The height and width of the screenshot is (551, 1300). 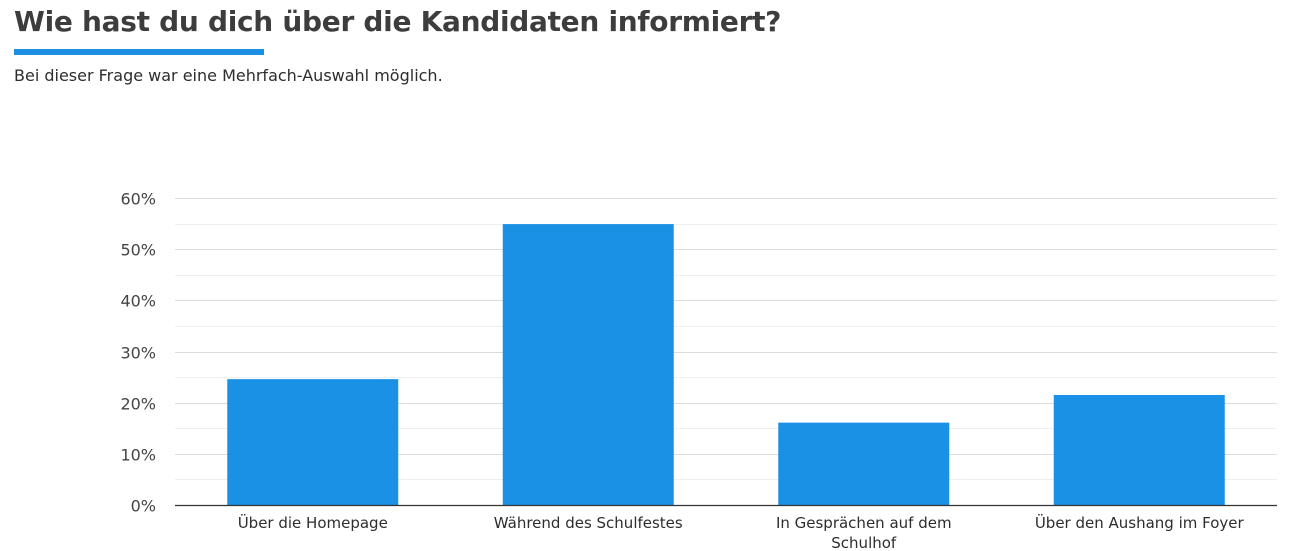 What do you see at coordinates (138, 455) in the screenshot?
I see `y-tick-label: 10%` at bounding box center [138, 455].